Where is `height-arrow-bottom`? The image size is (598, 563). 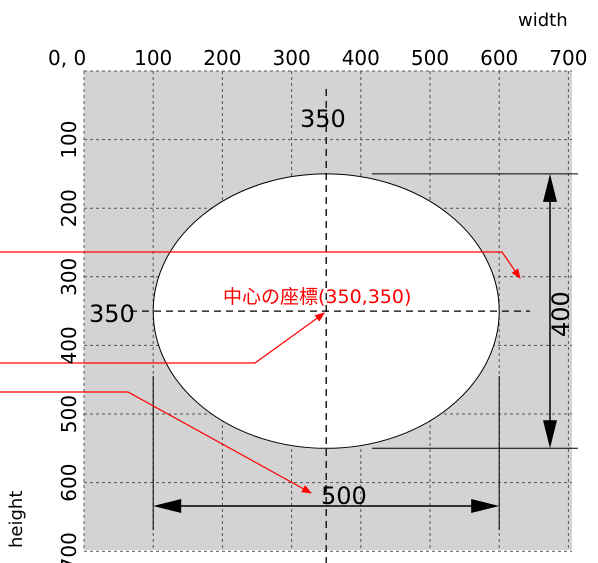 height-arrow-bottom is located at coordinates (550, 434).